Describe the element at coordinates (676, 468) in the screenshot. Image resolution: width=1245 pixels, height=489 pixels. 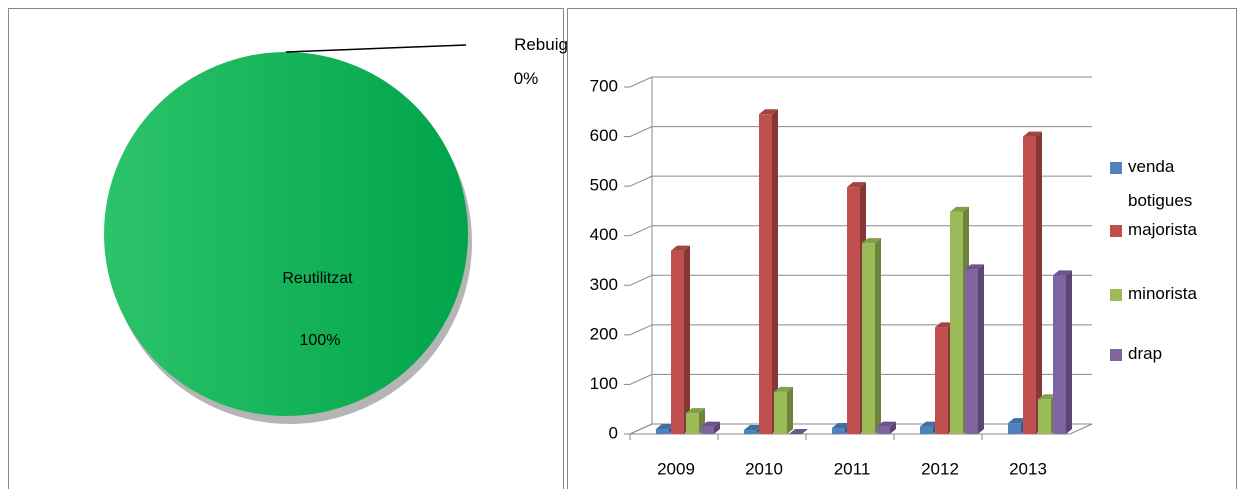
I see `x-tick-label: 2009` at that location.